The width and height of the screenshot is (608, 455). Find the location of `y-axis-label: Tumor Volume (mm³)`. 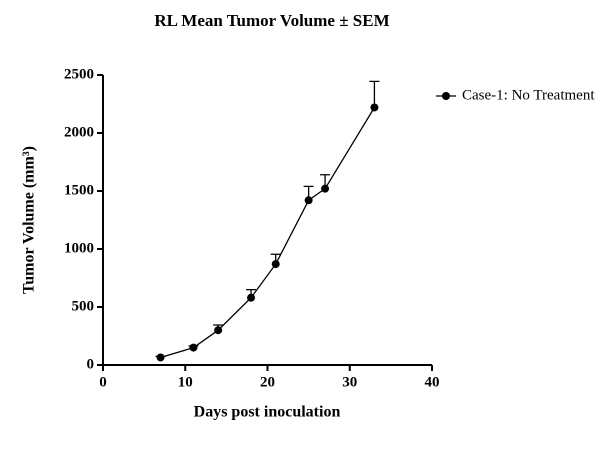

y-axis-label: Tumor Volume (mm³) is located at coordinates (29, 220).